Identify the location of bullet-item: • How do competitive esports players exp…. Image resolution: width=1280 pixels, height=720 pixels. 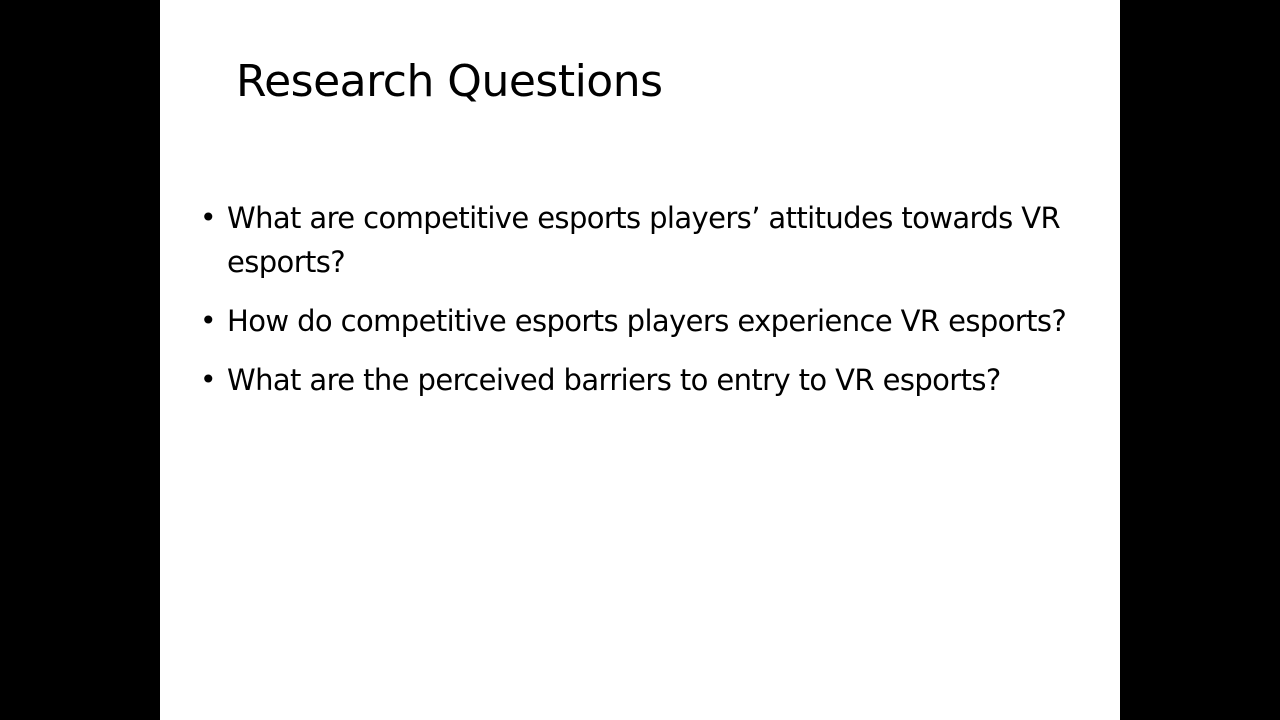
(640, 321).